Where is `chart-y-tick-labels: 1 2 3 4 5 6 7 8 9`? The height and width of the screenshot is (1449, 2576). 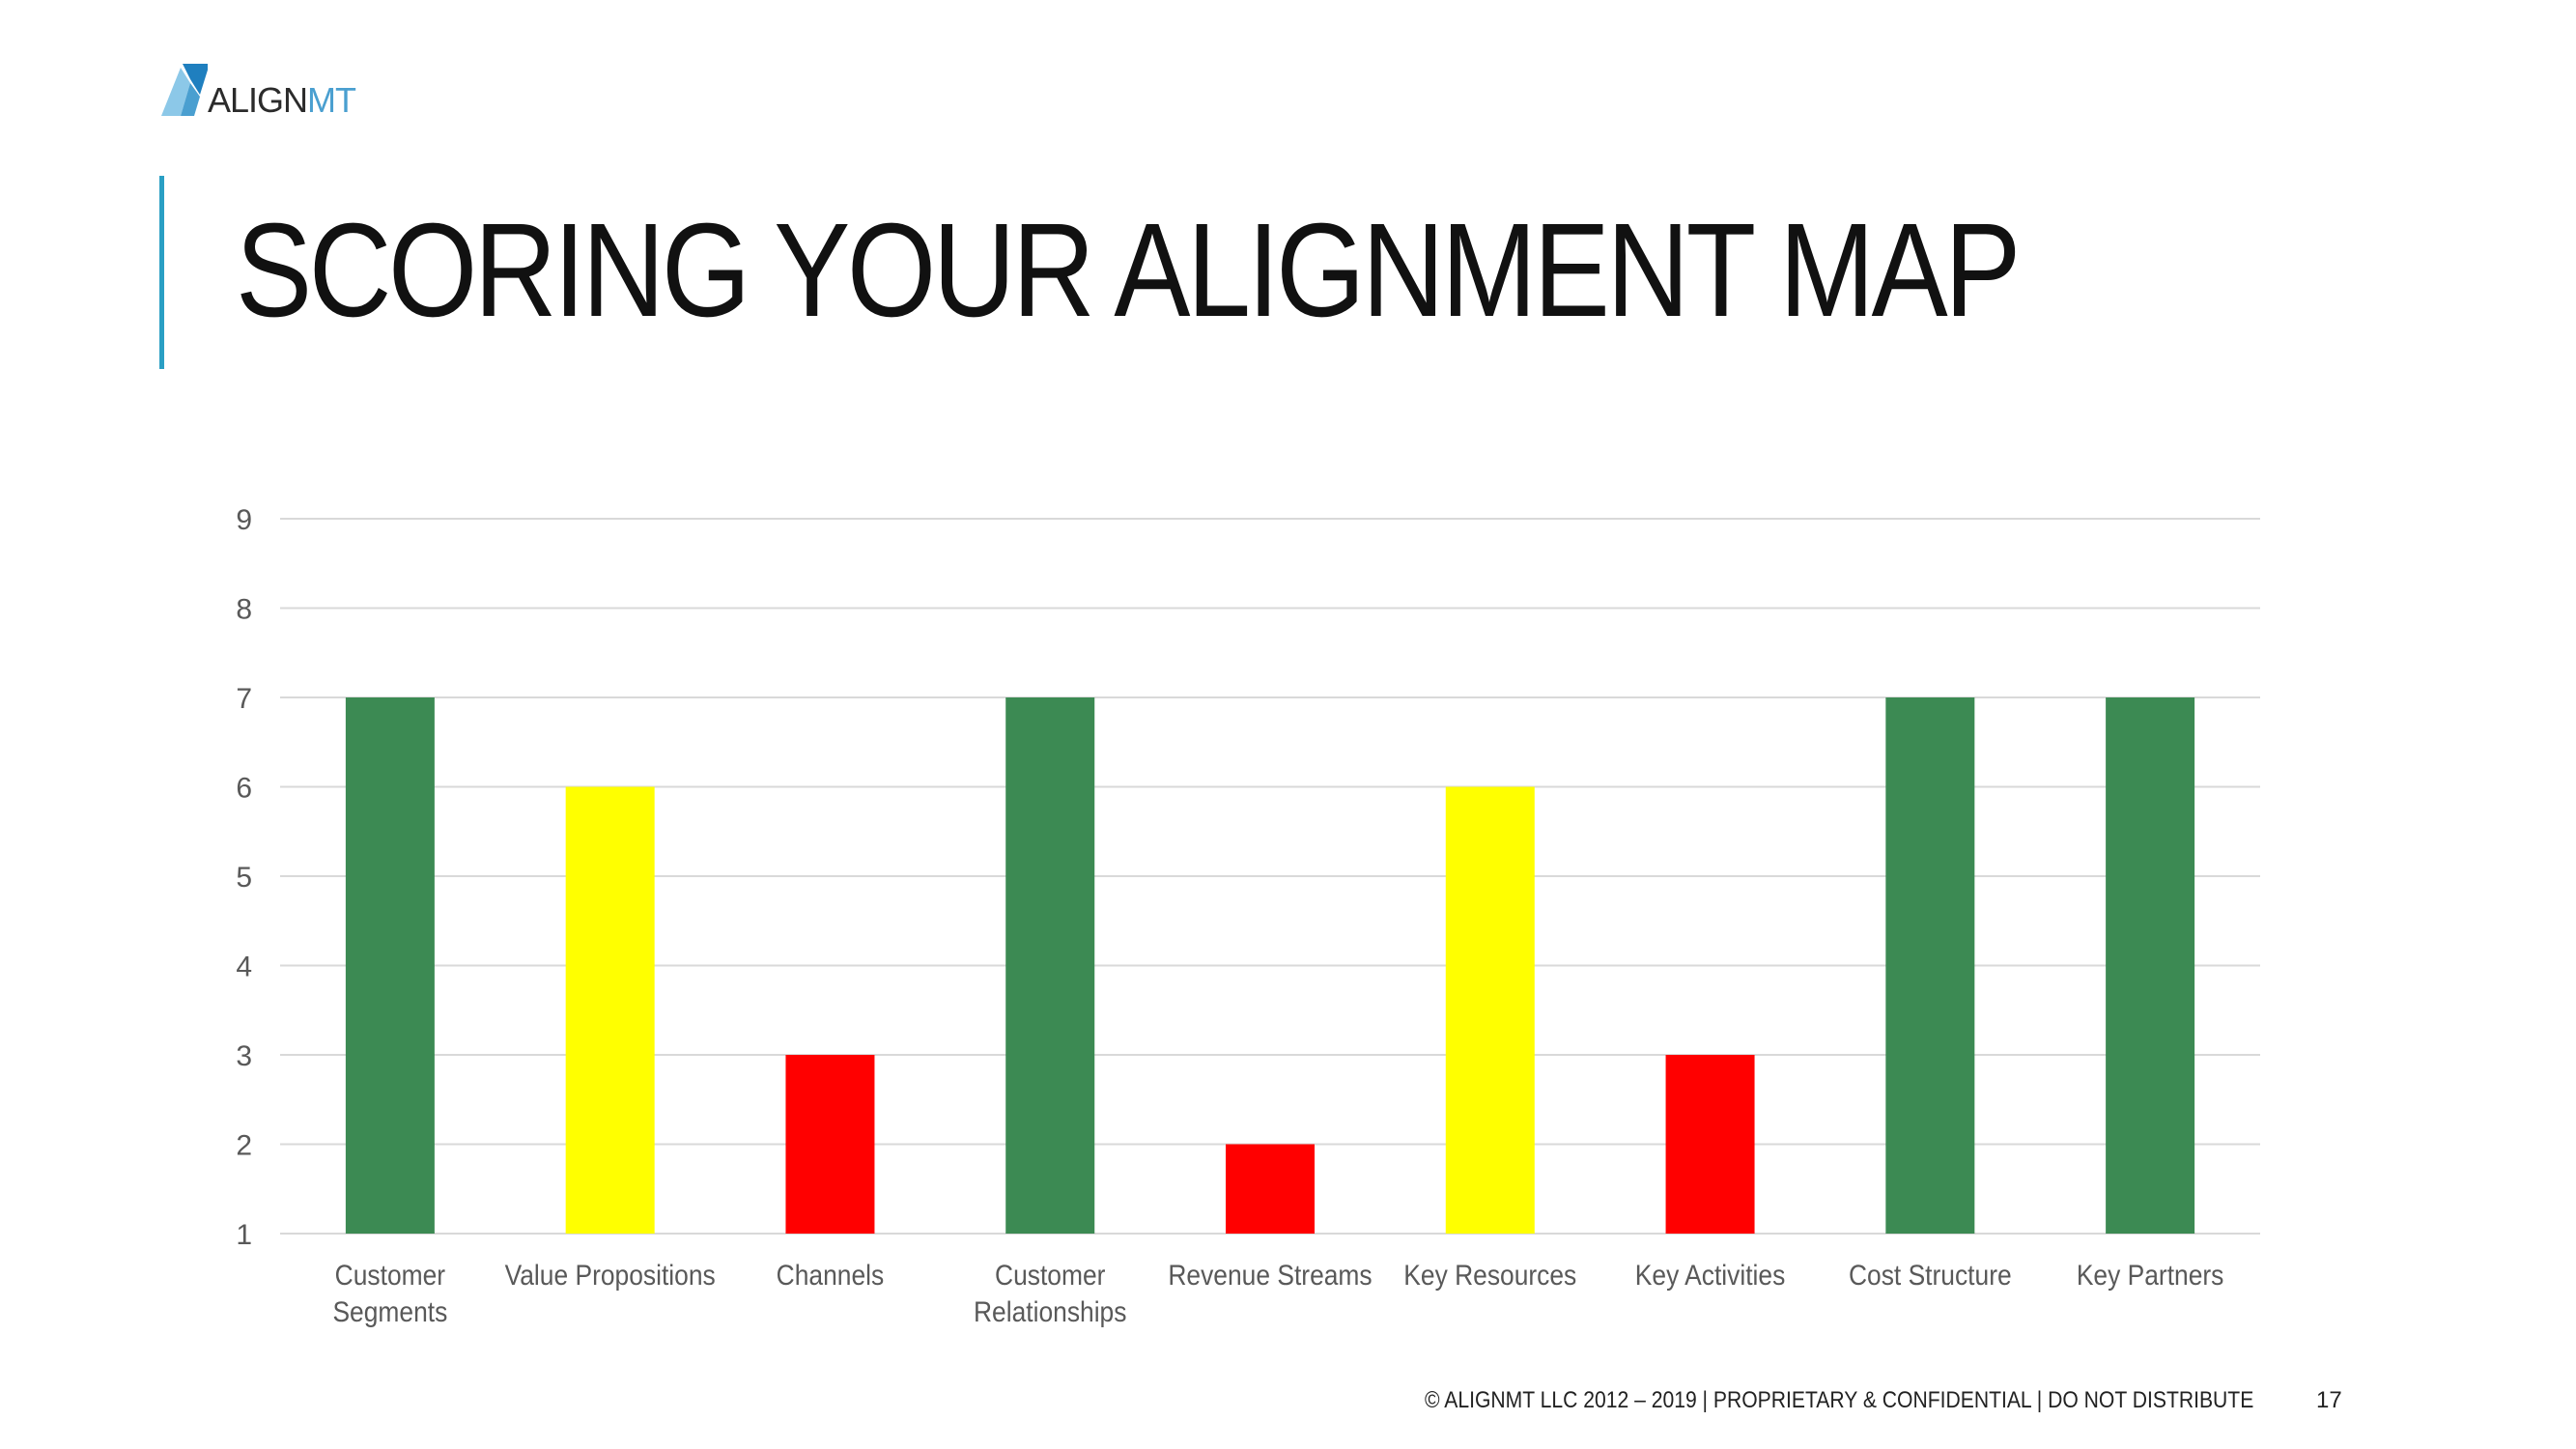
chart-y-tick-labels: 1 2 3 4 5 6 7 8 9 is located at coordinates (244, 877).